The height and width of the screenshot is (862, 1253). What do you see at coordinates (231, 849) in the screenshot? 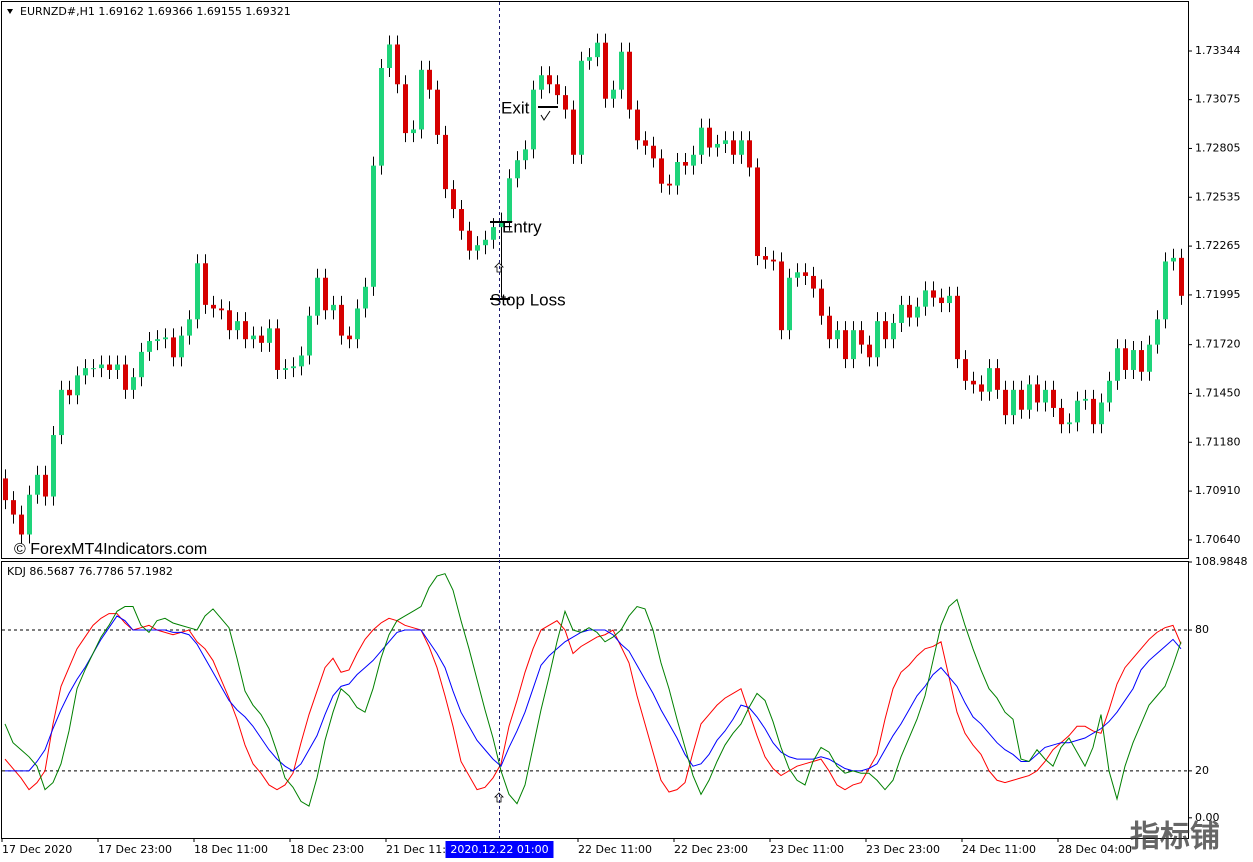
I see `x-tick-label: 18 Dec 11:00` at bounding box center [231, 849].